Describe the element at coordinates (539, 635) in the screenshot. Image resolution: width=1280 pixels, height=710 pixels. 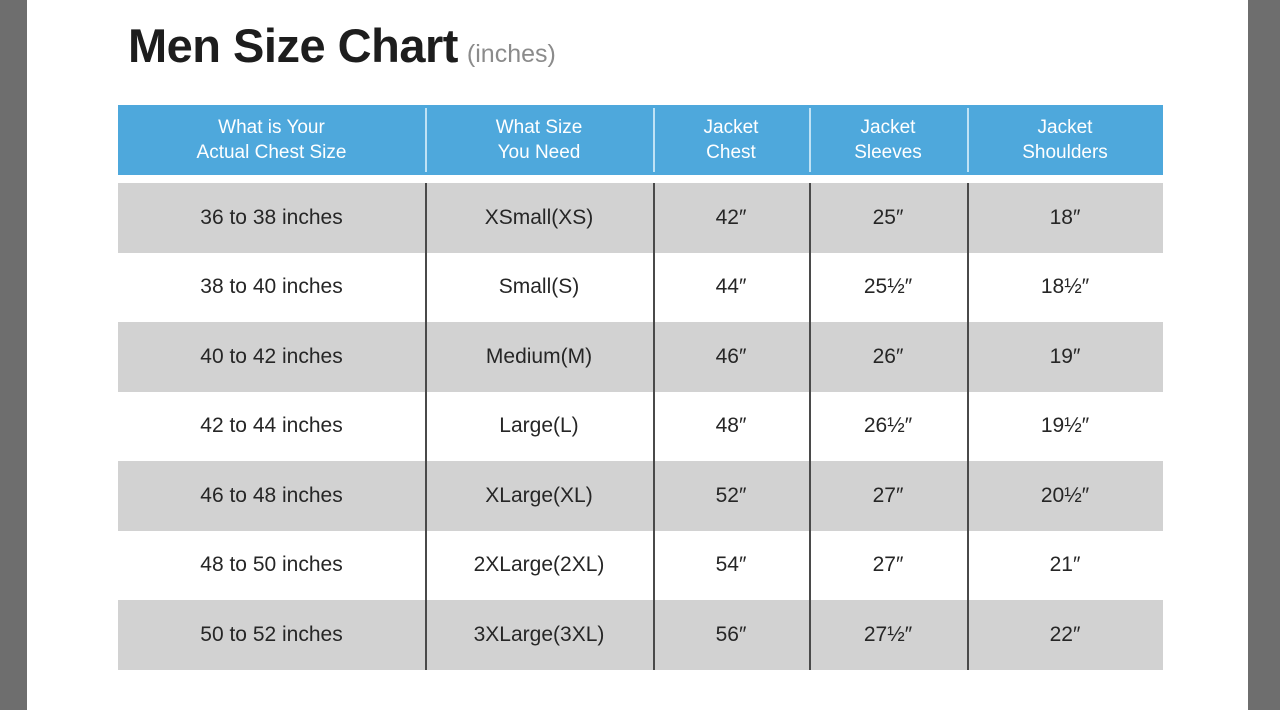
I see `cell-size-needed: 3XLarge(3XL)` at that location.